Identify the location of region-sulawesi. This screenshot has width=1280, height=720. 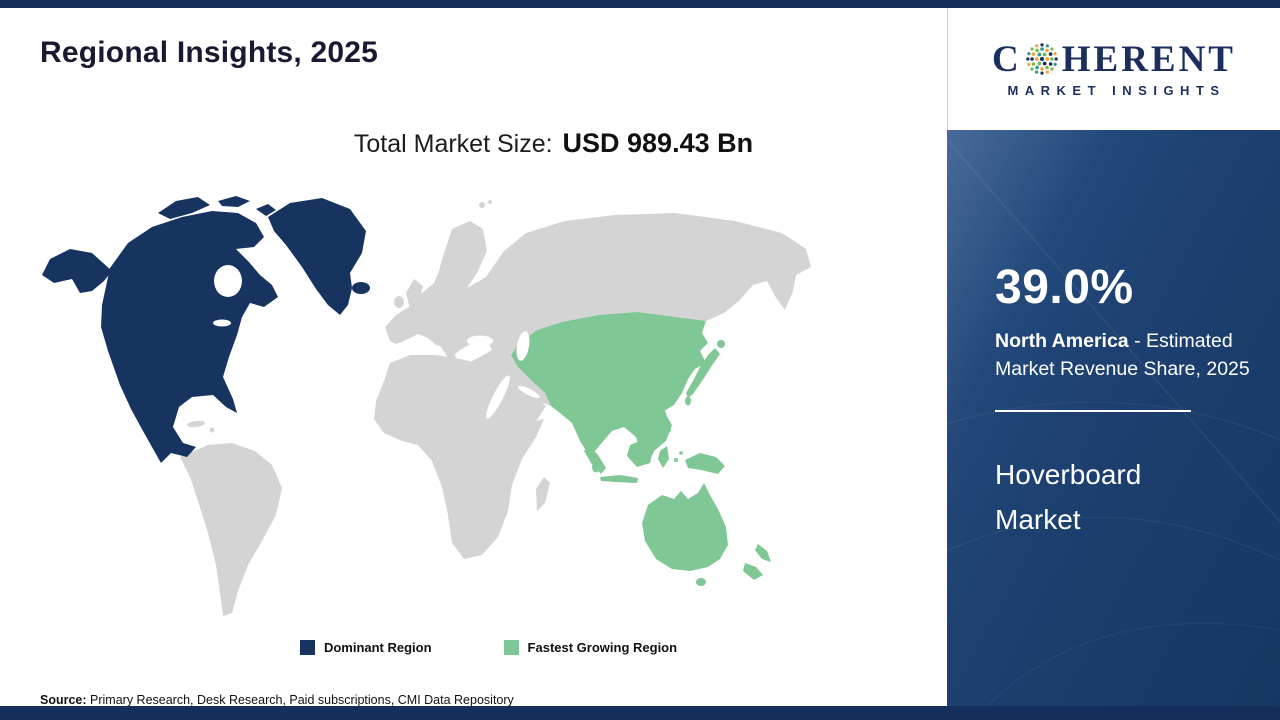
(663, 457).